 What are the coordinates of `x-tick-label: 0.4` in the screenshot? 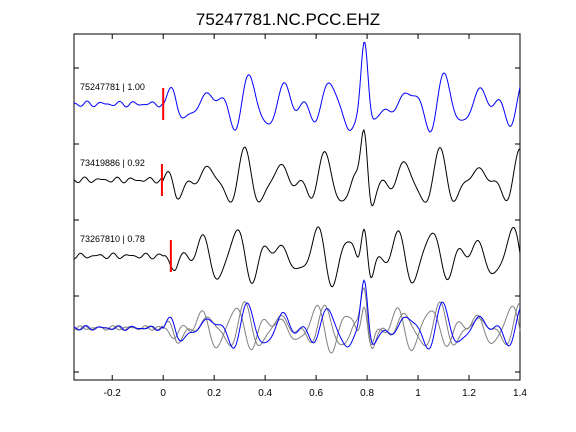 It's located at (265, 393).